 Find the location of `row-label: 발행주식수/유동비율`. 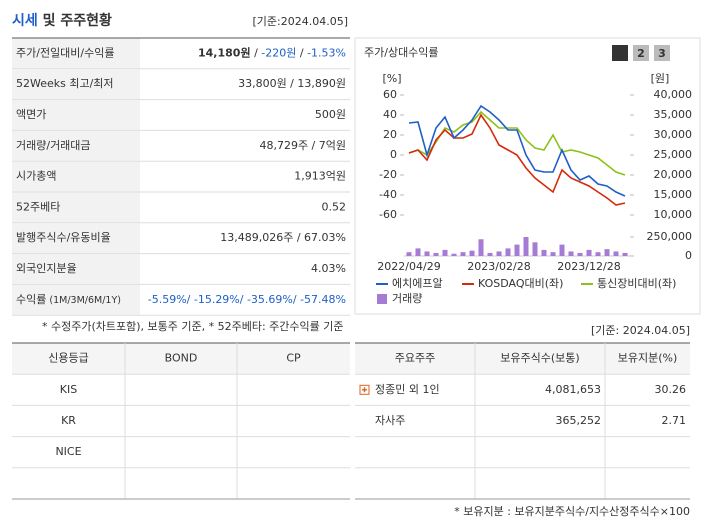

row-label: 발행주식수/유동비율 is located at coordinates (63, 237).